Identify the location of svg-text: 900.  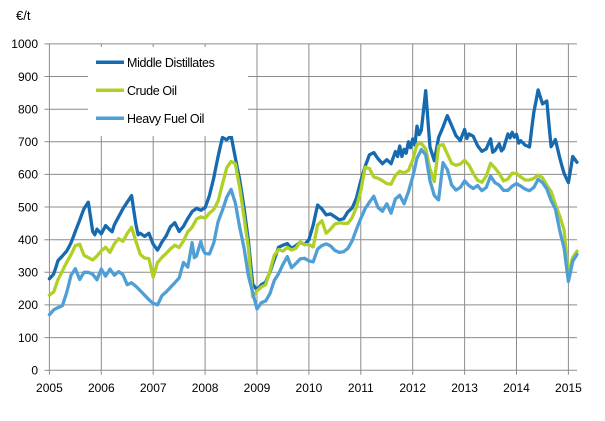
(28, 77).